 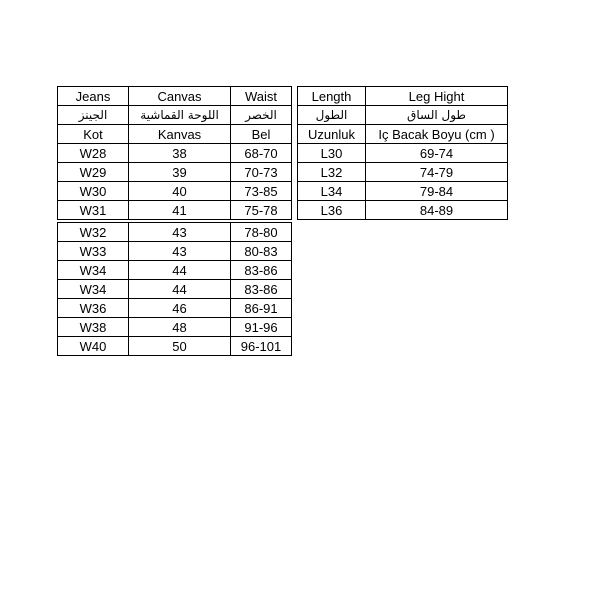 I want to click on header-length-turkish: Uzunluk, so click(x=331, y=134).